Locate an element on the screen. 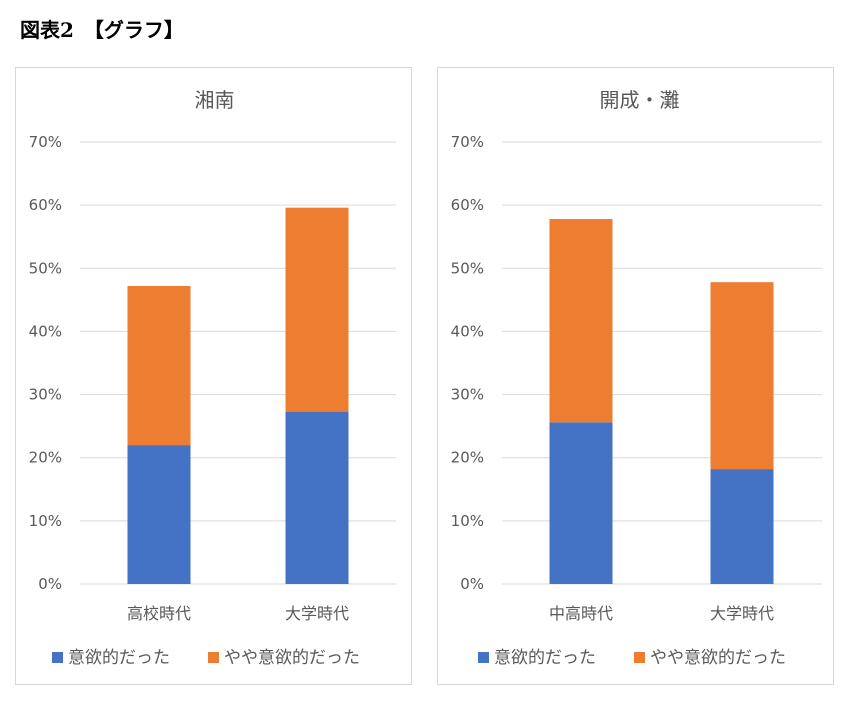  chart-title: 開成・灘 is located at coordinates (640, 100).